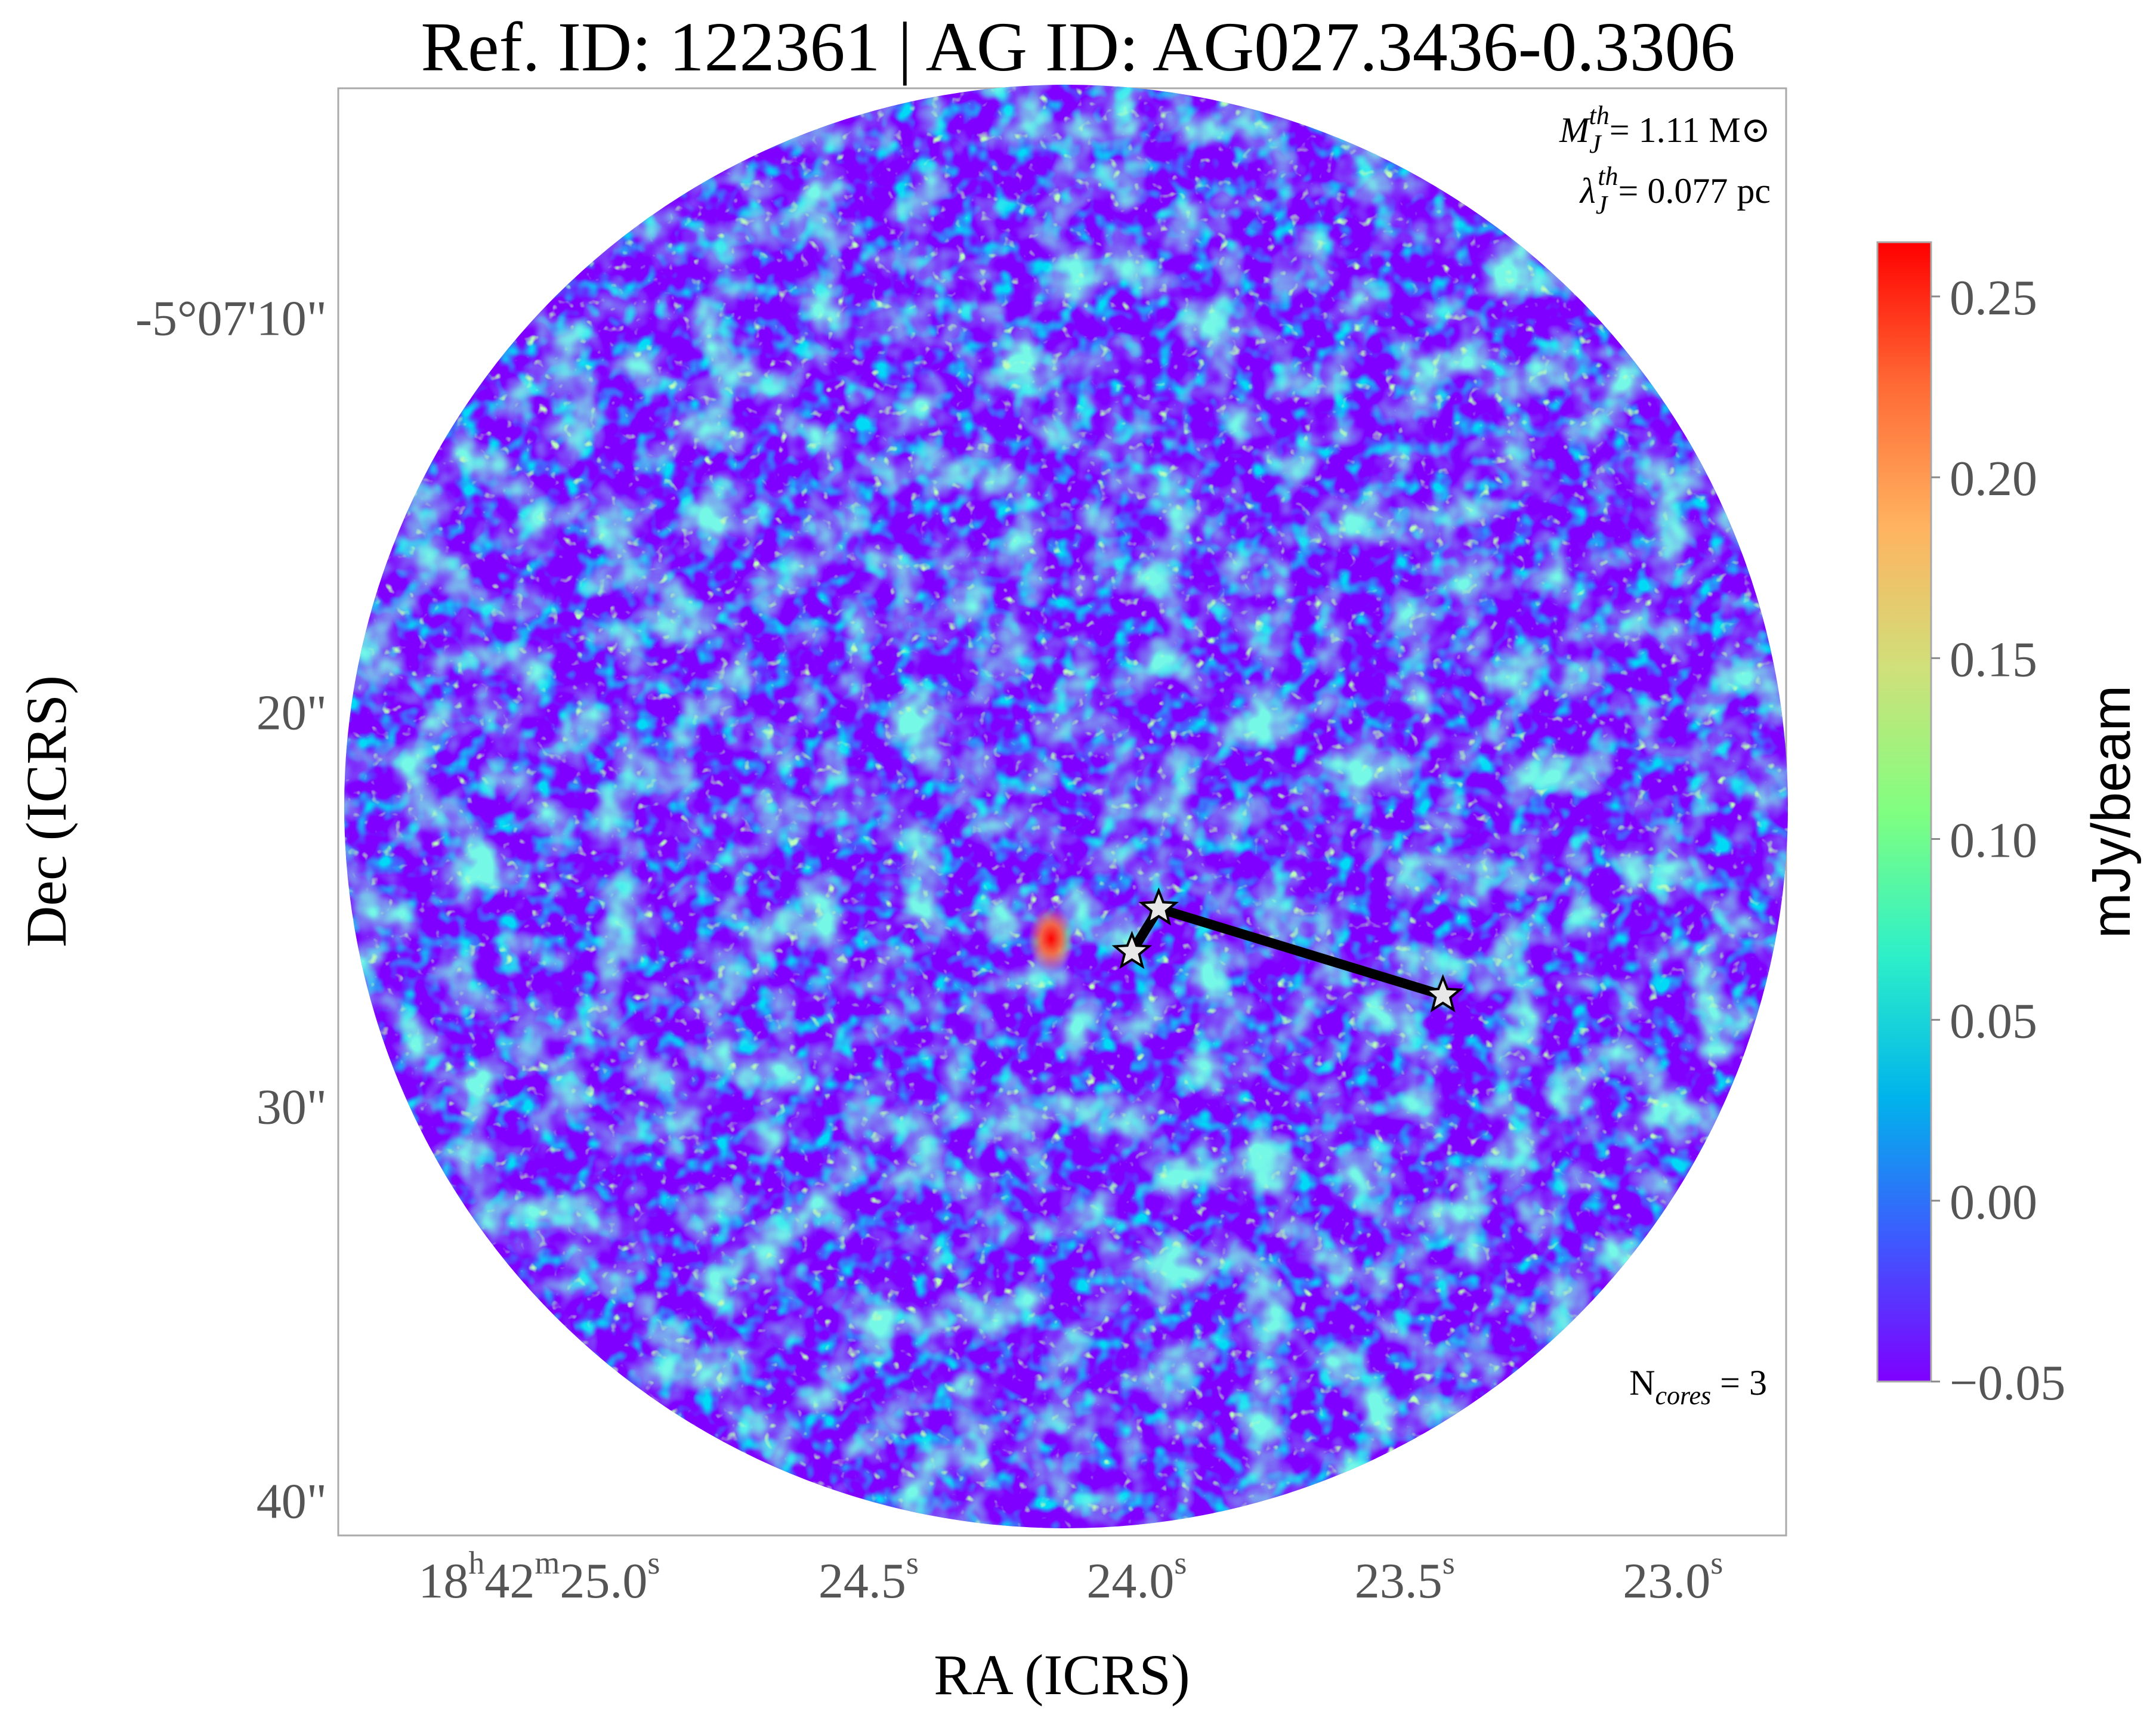  I want to click on colorbar: 0.25 0.20 0.15 0.10 0.05 0.00 −0.05 mJy/beam, so click(2009, 826).